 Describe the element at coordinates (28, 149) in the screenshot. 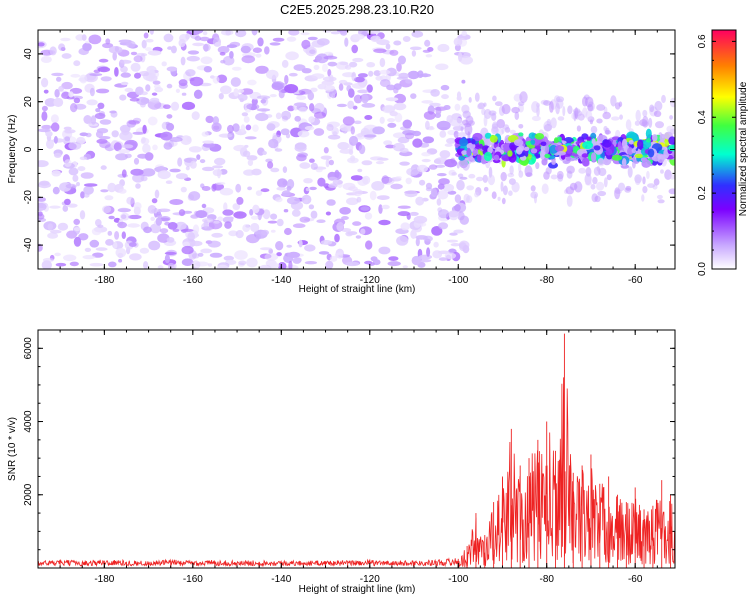

I see `y-tick-label: 0` at that location.